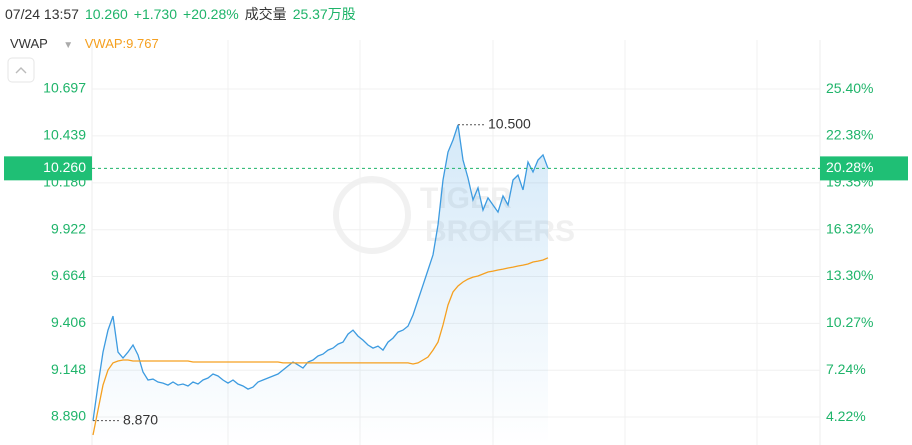  I want to click on y-tick-label: 10.439, so click(64, 135).